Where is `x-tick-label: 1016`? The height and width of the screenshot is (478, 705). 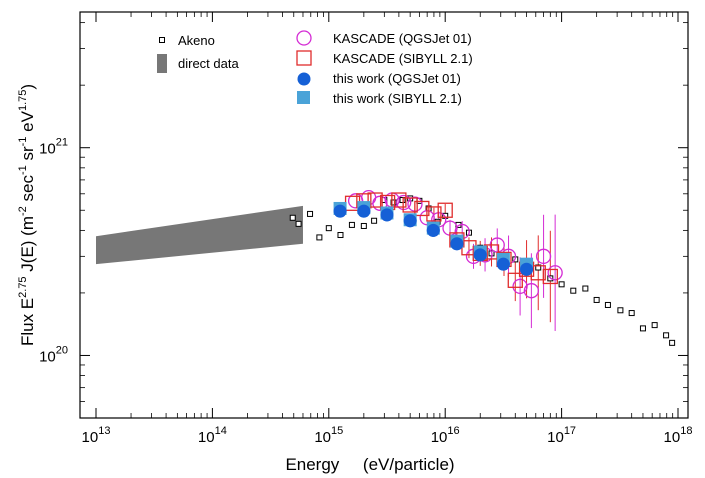 x-tick-label: 1016 is located at coordinates (445, 435).